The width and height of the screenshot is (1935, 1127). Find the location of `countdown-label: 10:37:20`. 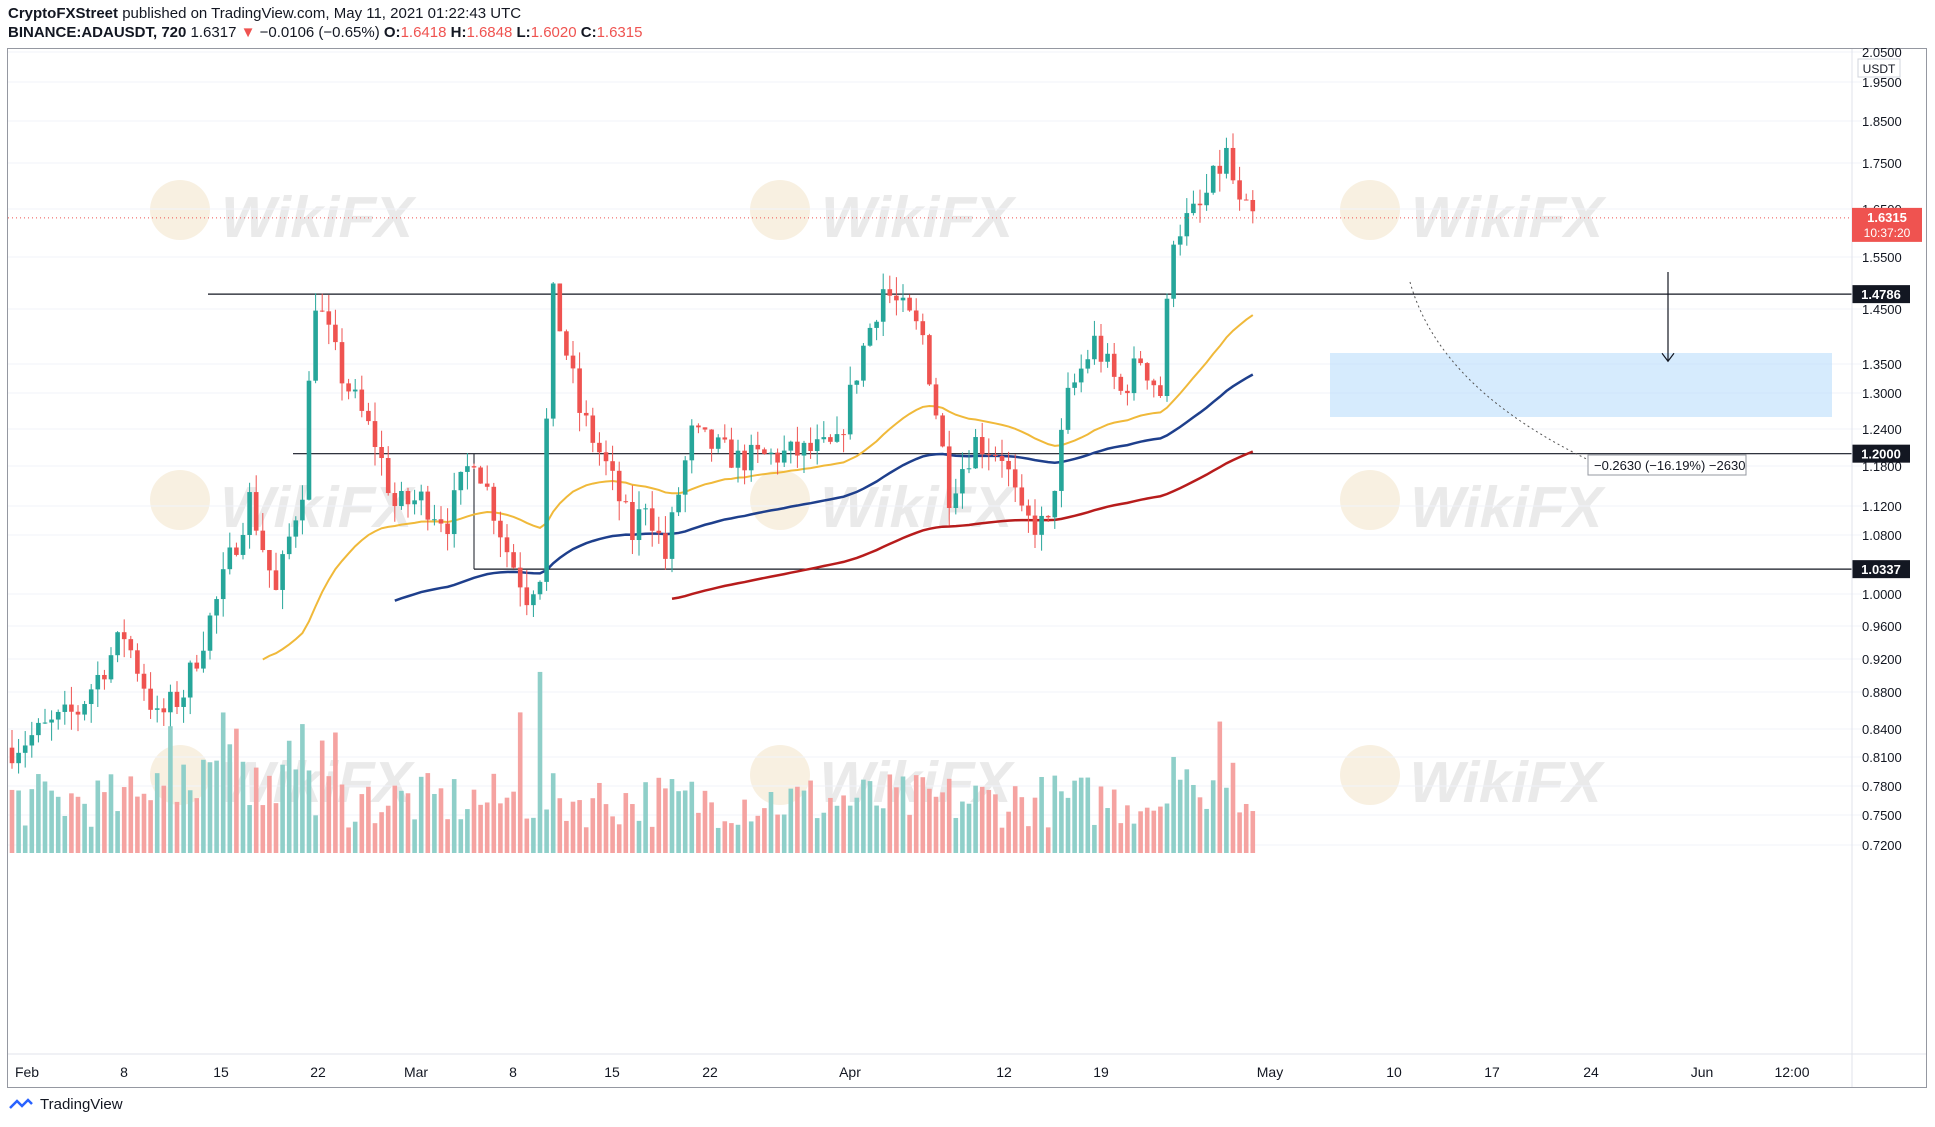

countdown-label: 10:37:20 is located at coordinates (1887, 233).